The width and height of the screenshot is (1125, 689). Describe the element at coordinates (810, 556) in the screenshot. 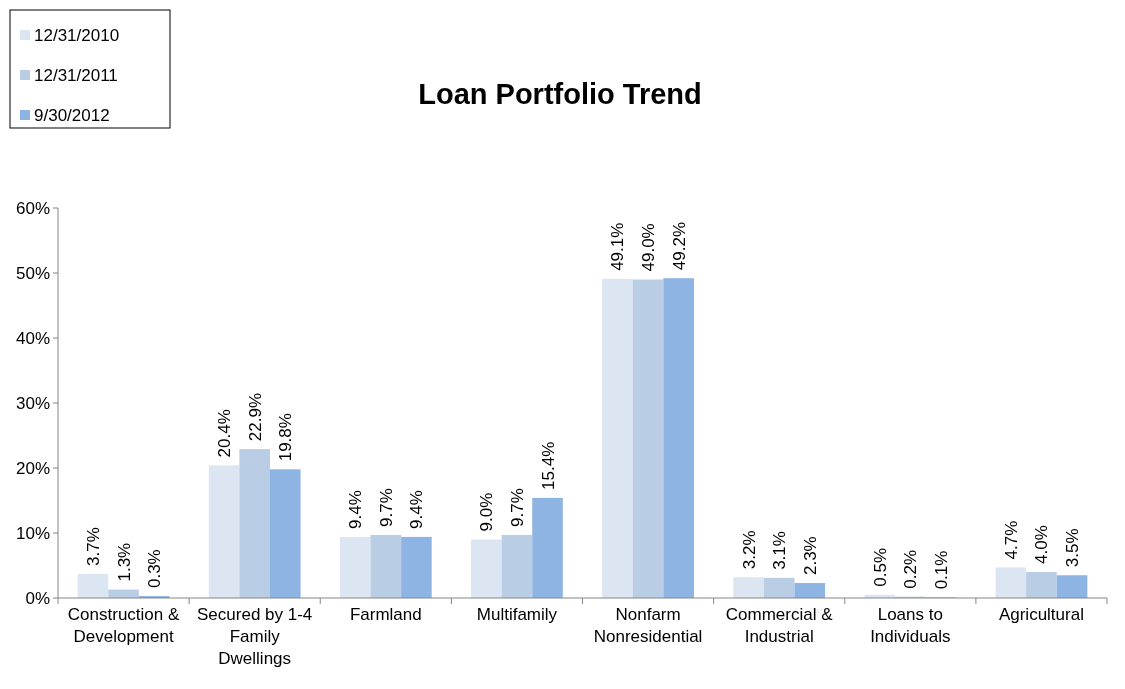

I see `data-label: 2.3%` at that location.